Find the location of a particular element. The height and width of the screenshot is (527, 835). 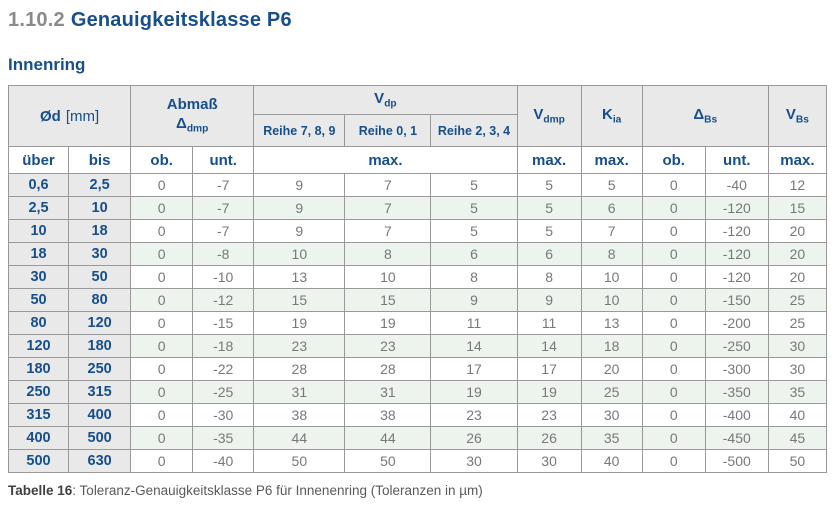

abmass-label: Abmaß is located at coordinates (192, 104).